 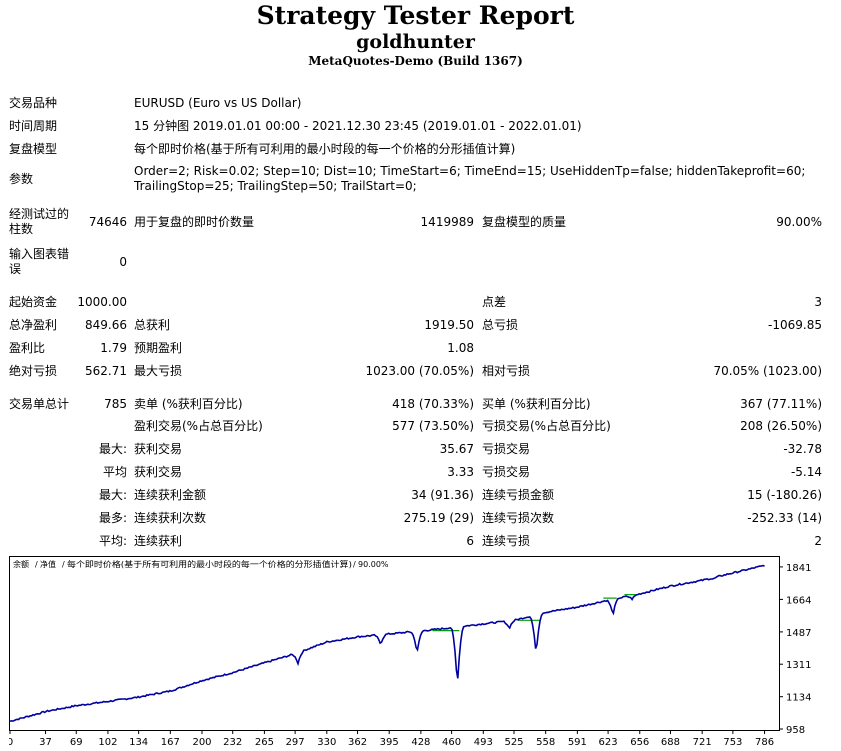 I want to click on errors-value: 0, so click(x=123, y=262).